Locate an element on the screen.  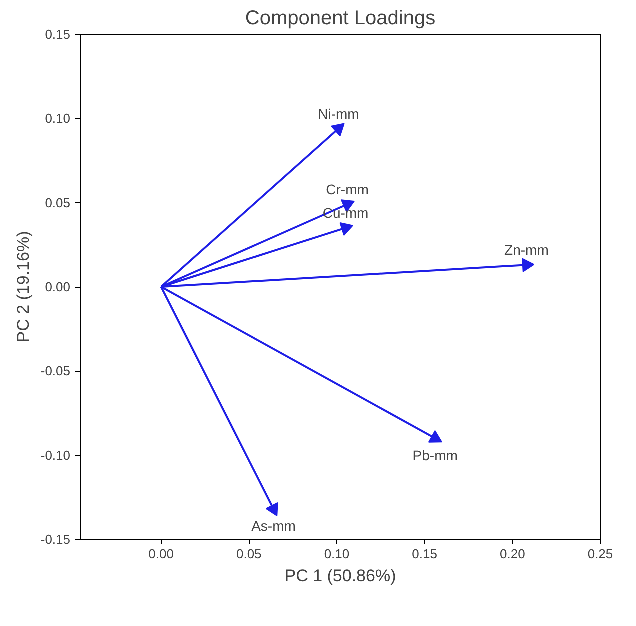
y-tick-label: -0.10 is located at coordinates (55, 455).